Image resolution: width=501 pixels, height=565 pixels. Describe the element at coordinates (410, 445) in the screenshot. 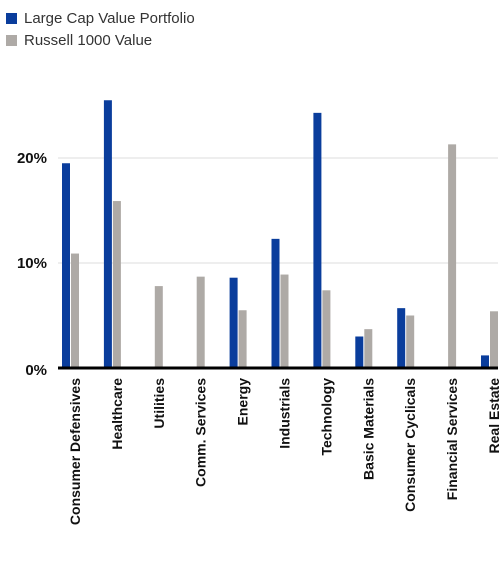

I see `x-tick-label-9: Consumer Cyclicals` at that location.